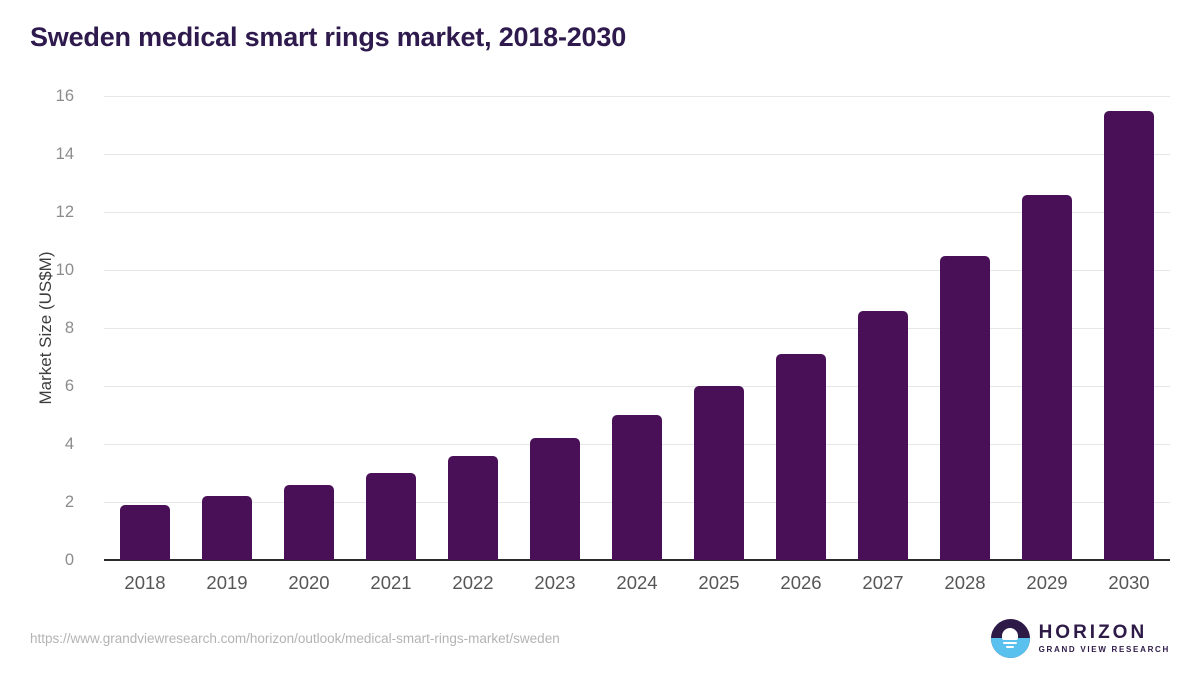 The width and height of the screenshot is (1200, 675). I want to click on y-tick-label-16: 16, so click(64, 96).